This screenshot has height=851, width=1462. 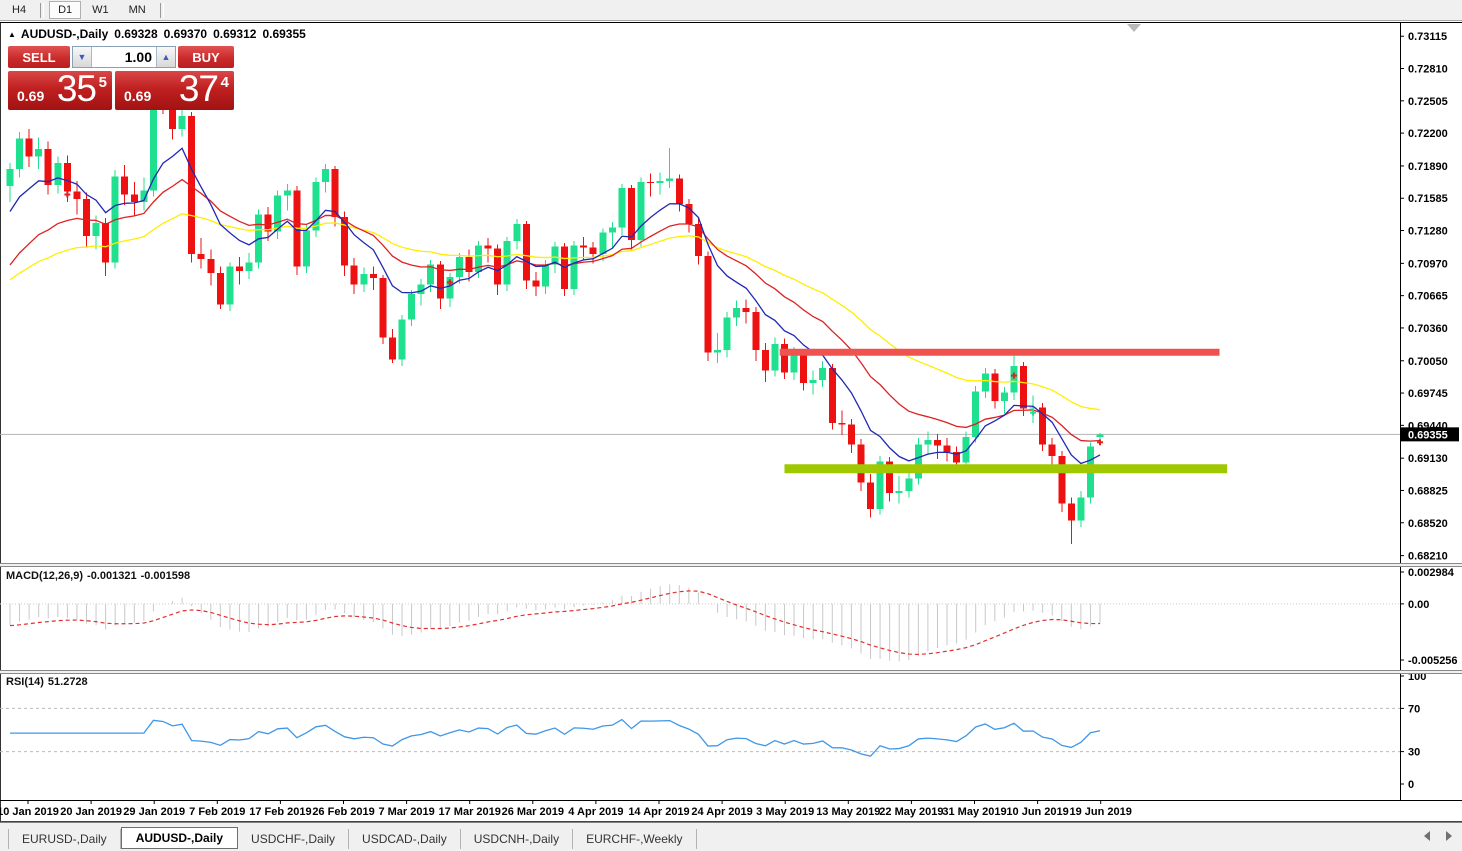 What do you see at coordinates (137, 10) in the screenshot?
I see `timeframe-mn-button: MN` at bounding box center [137, 10].